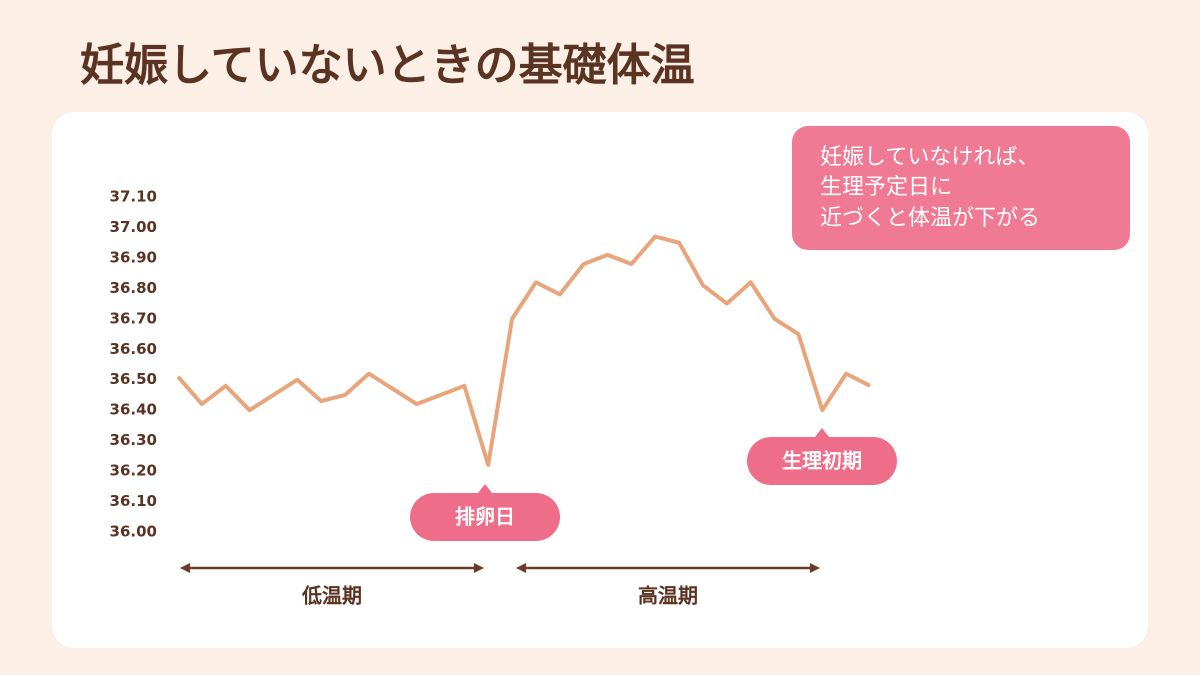  I want to click on phase-arrow, so click(500, 568).